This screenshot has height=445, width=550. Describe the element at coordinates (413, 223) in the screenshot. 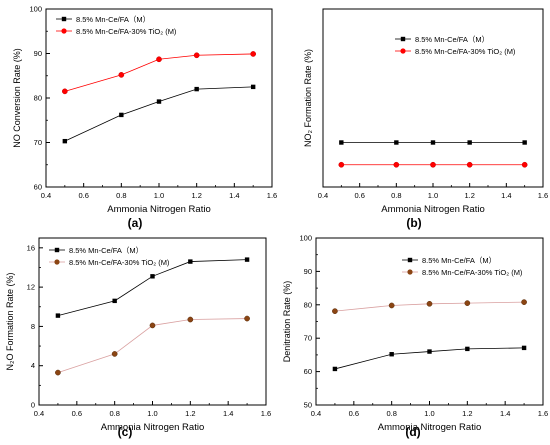

I see `panel-caption: (b)` at that location.